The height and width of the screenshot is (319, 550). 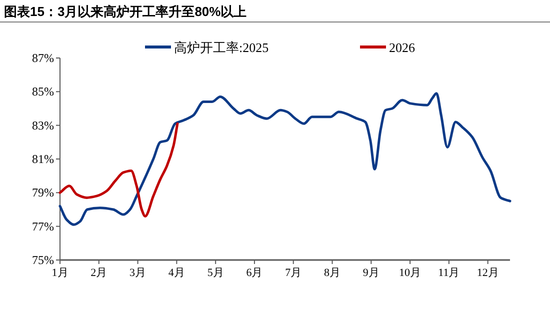 What do you see at coordinates (43, 260) in the screenshot?
I see `y-tick-label: 75%` at bounding box center [43, 260].